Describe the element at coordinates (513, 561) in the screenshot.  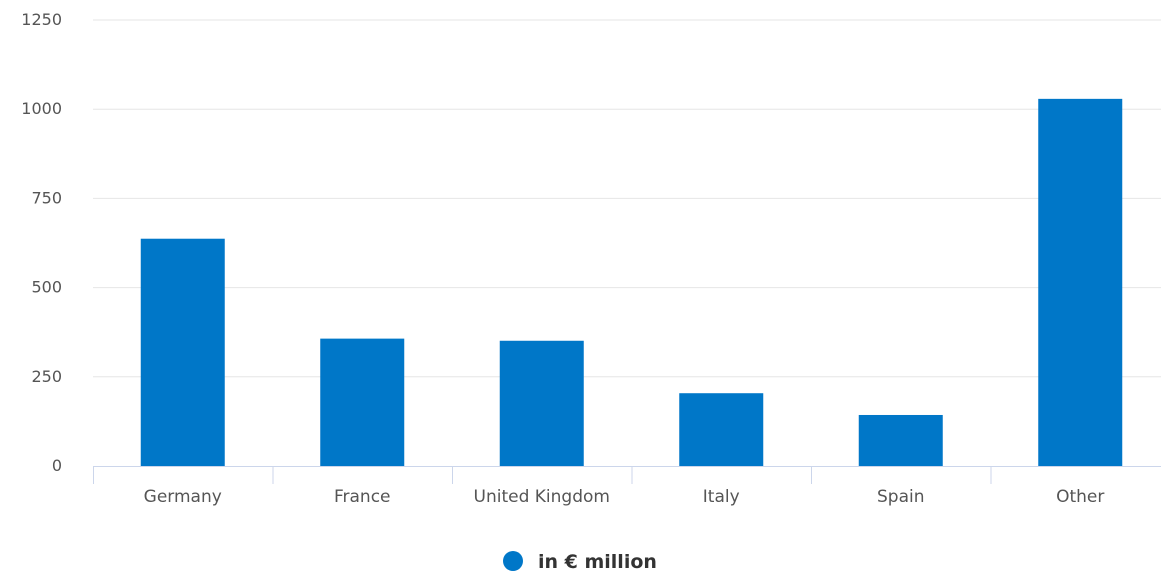
I see `legend-marker-icon` at that location.